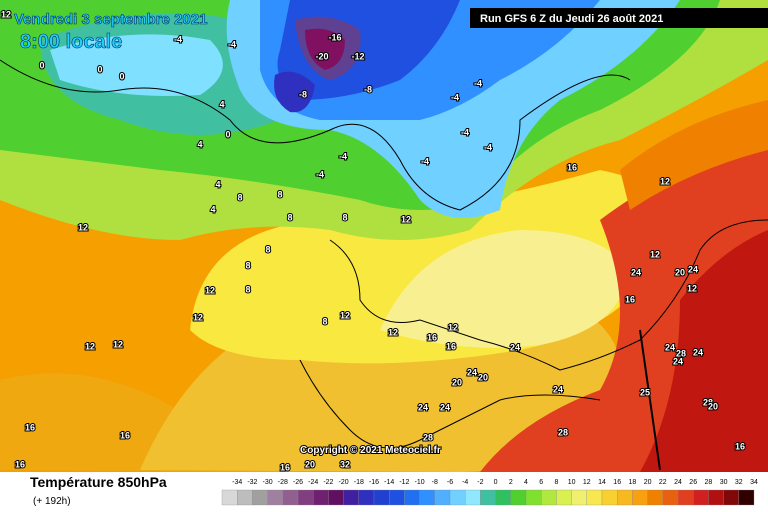  I want to click on colorbar-label: -14, so click(389, 482).